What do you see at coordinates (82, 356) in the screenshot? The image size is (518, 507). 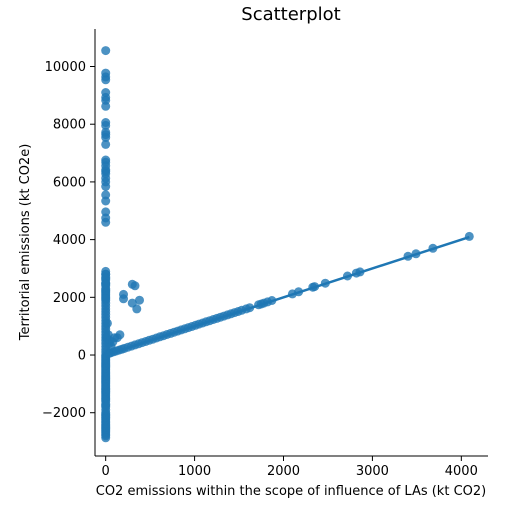 I see `y-tick-label: 0` at bounding box center [82, 356].